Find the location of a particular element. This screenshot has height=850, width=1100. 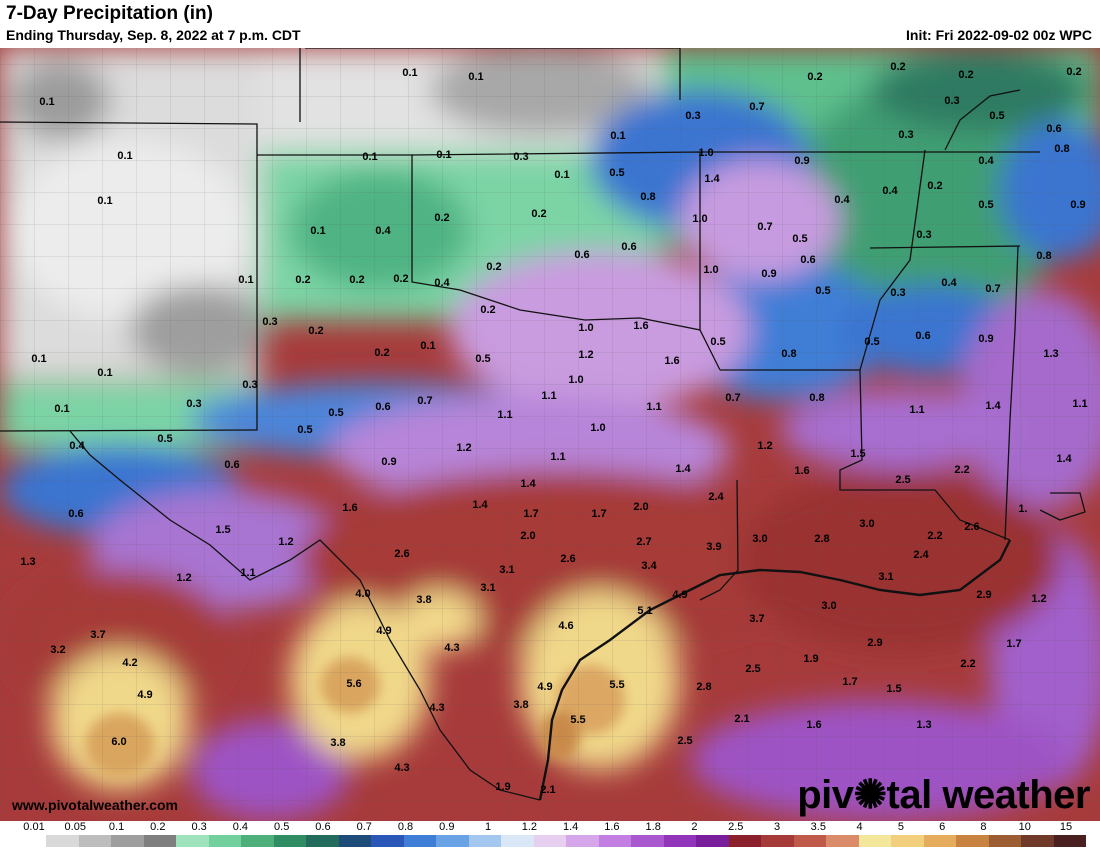

map-value-label: 3.8 is located at coordinates (423, 600).